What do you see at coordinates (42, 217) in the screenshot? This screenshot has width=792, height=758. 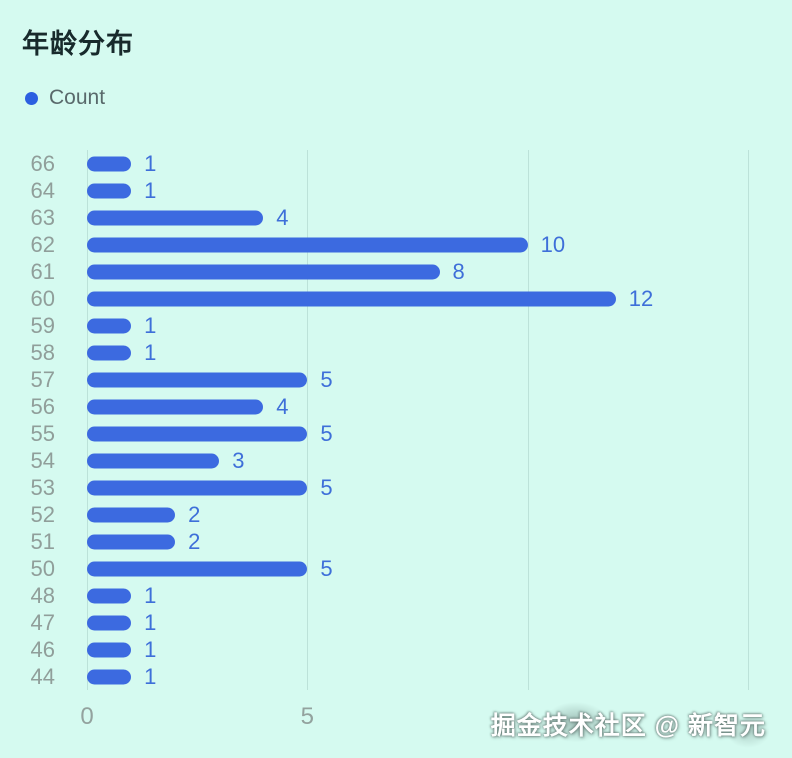 I see `category-label: 63` at bounding box center [42, 217].